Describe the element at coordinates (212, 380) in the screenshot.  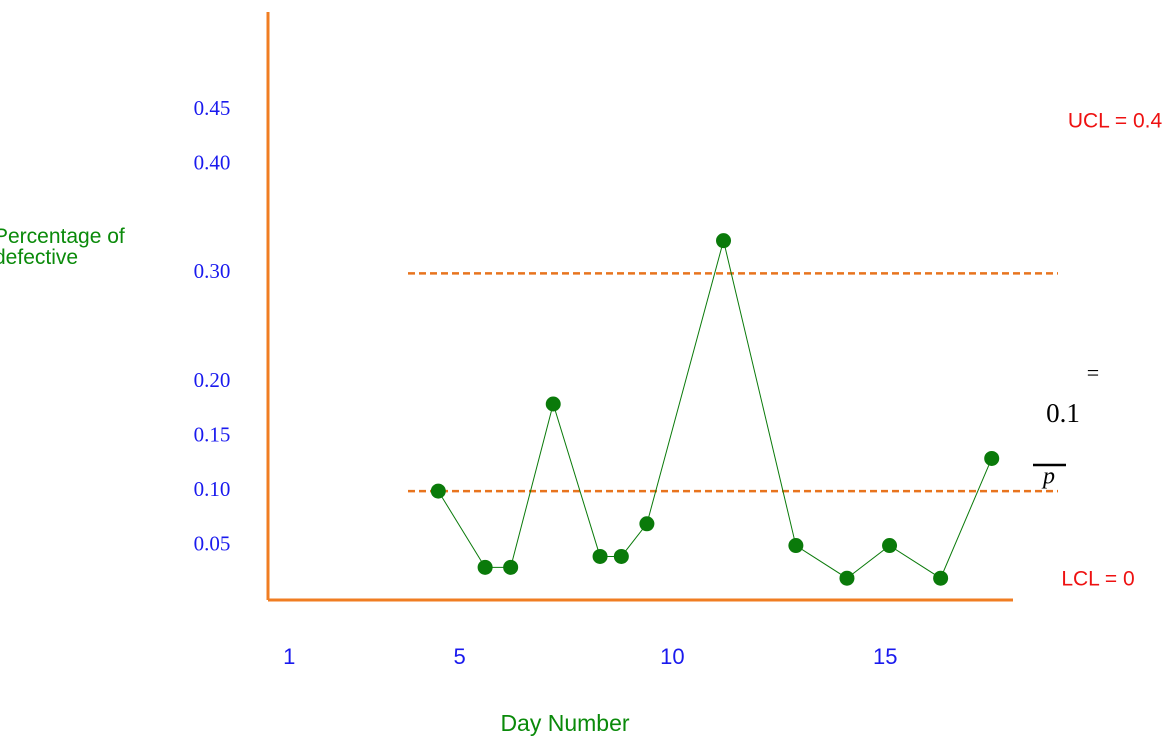
I see `y-tick-label: 0.20` at that location.